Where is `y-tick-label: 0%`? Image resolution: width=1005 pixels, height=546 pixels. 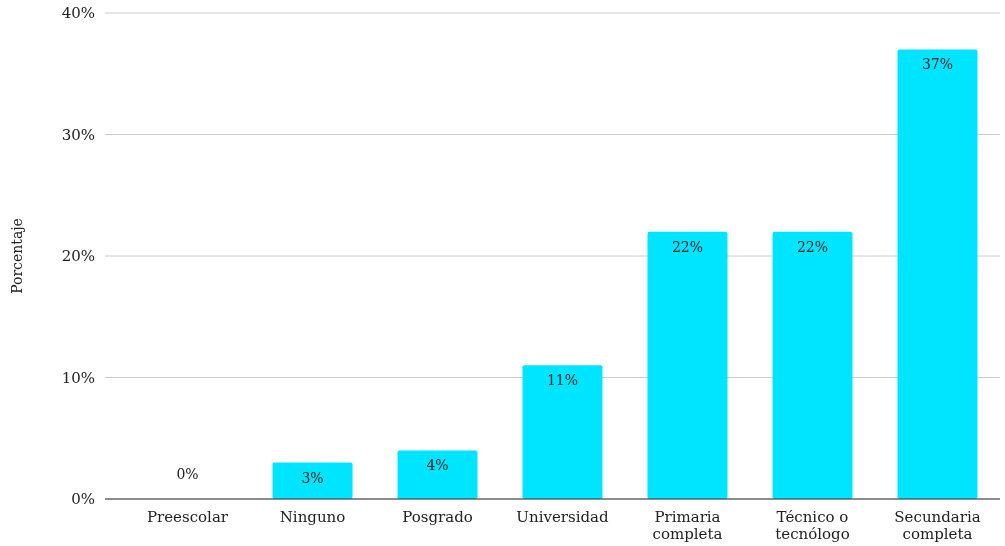
y-tick-label: 0% is located at coordinates (83, 499).